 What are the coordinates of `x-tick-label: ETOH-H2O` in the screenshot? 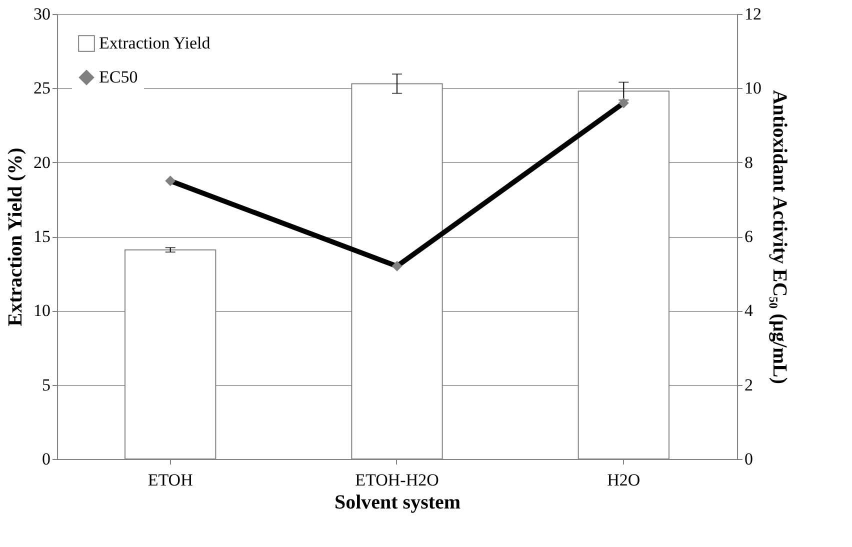 It's located at (397, 480).